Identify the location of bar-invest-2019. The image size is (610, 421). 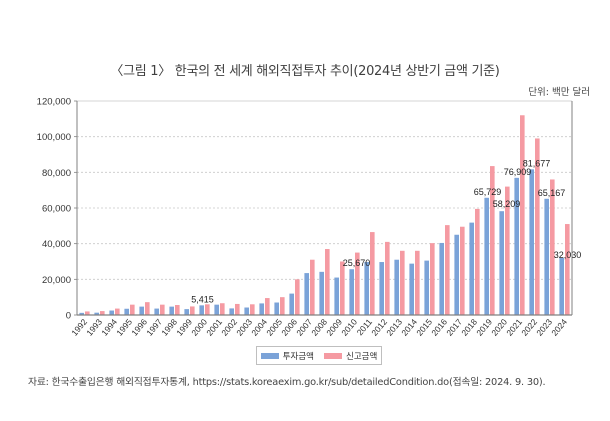
(486, 256).